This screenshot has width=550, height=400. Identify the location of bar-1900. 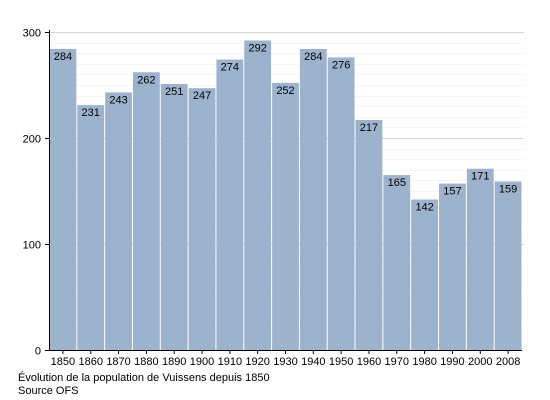
(202, 219).